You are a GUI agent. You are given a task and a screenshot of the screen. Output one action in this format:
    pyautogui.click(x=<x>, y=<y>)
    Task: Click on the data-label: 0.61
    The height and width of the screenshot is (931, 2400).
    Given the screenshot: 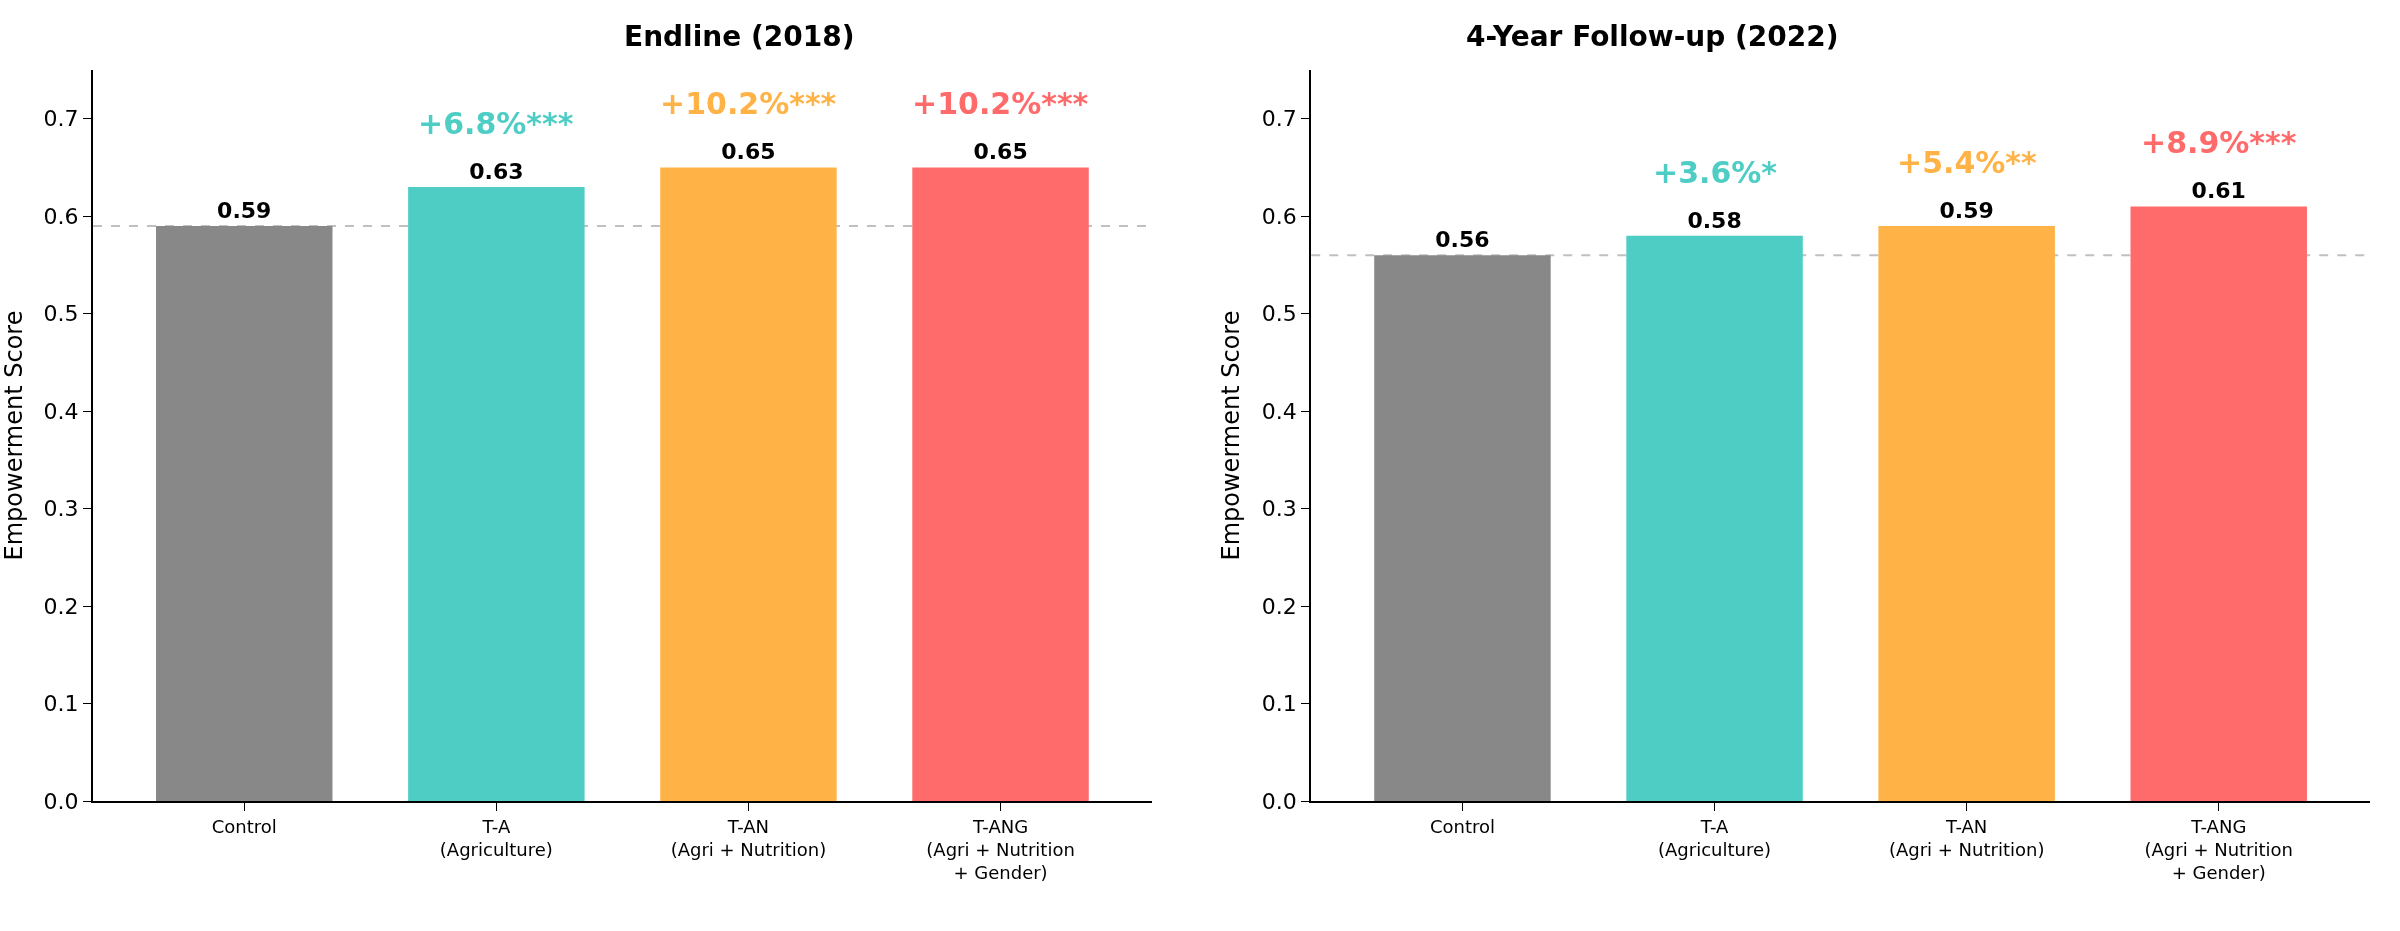 What is the action you would take?
    pyautogui.click(x=2218, y=191)
    